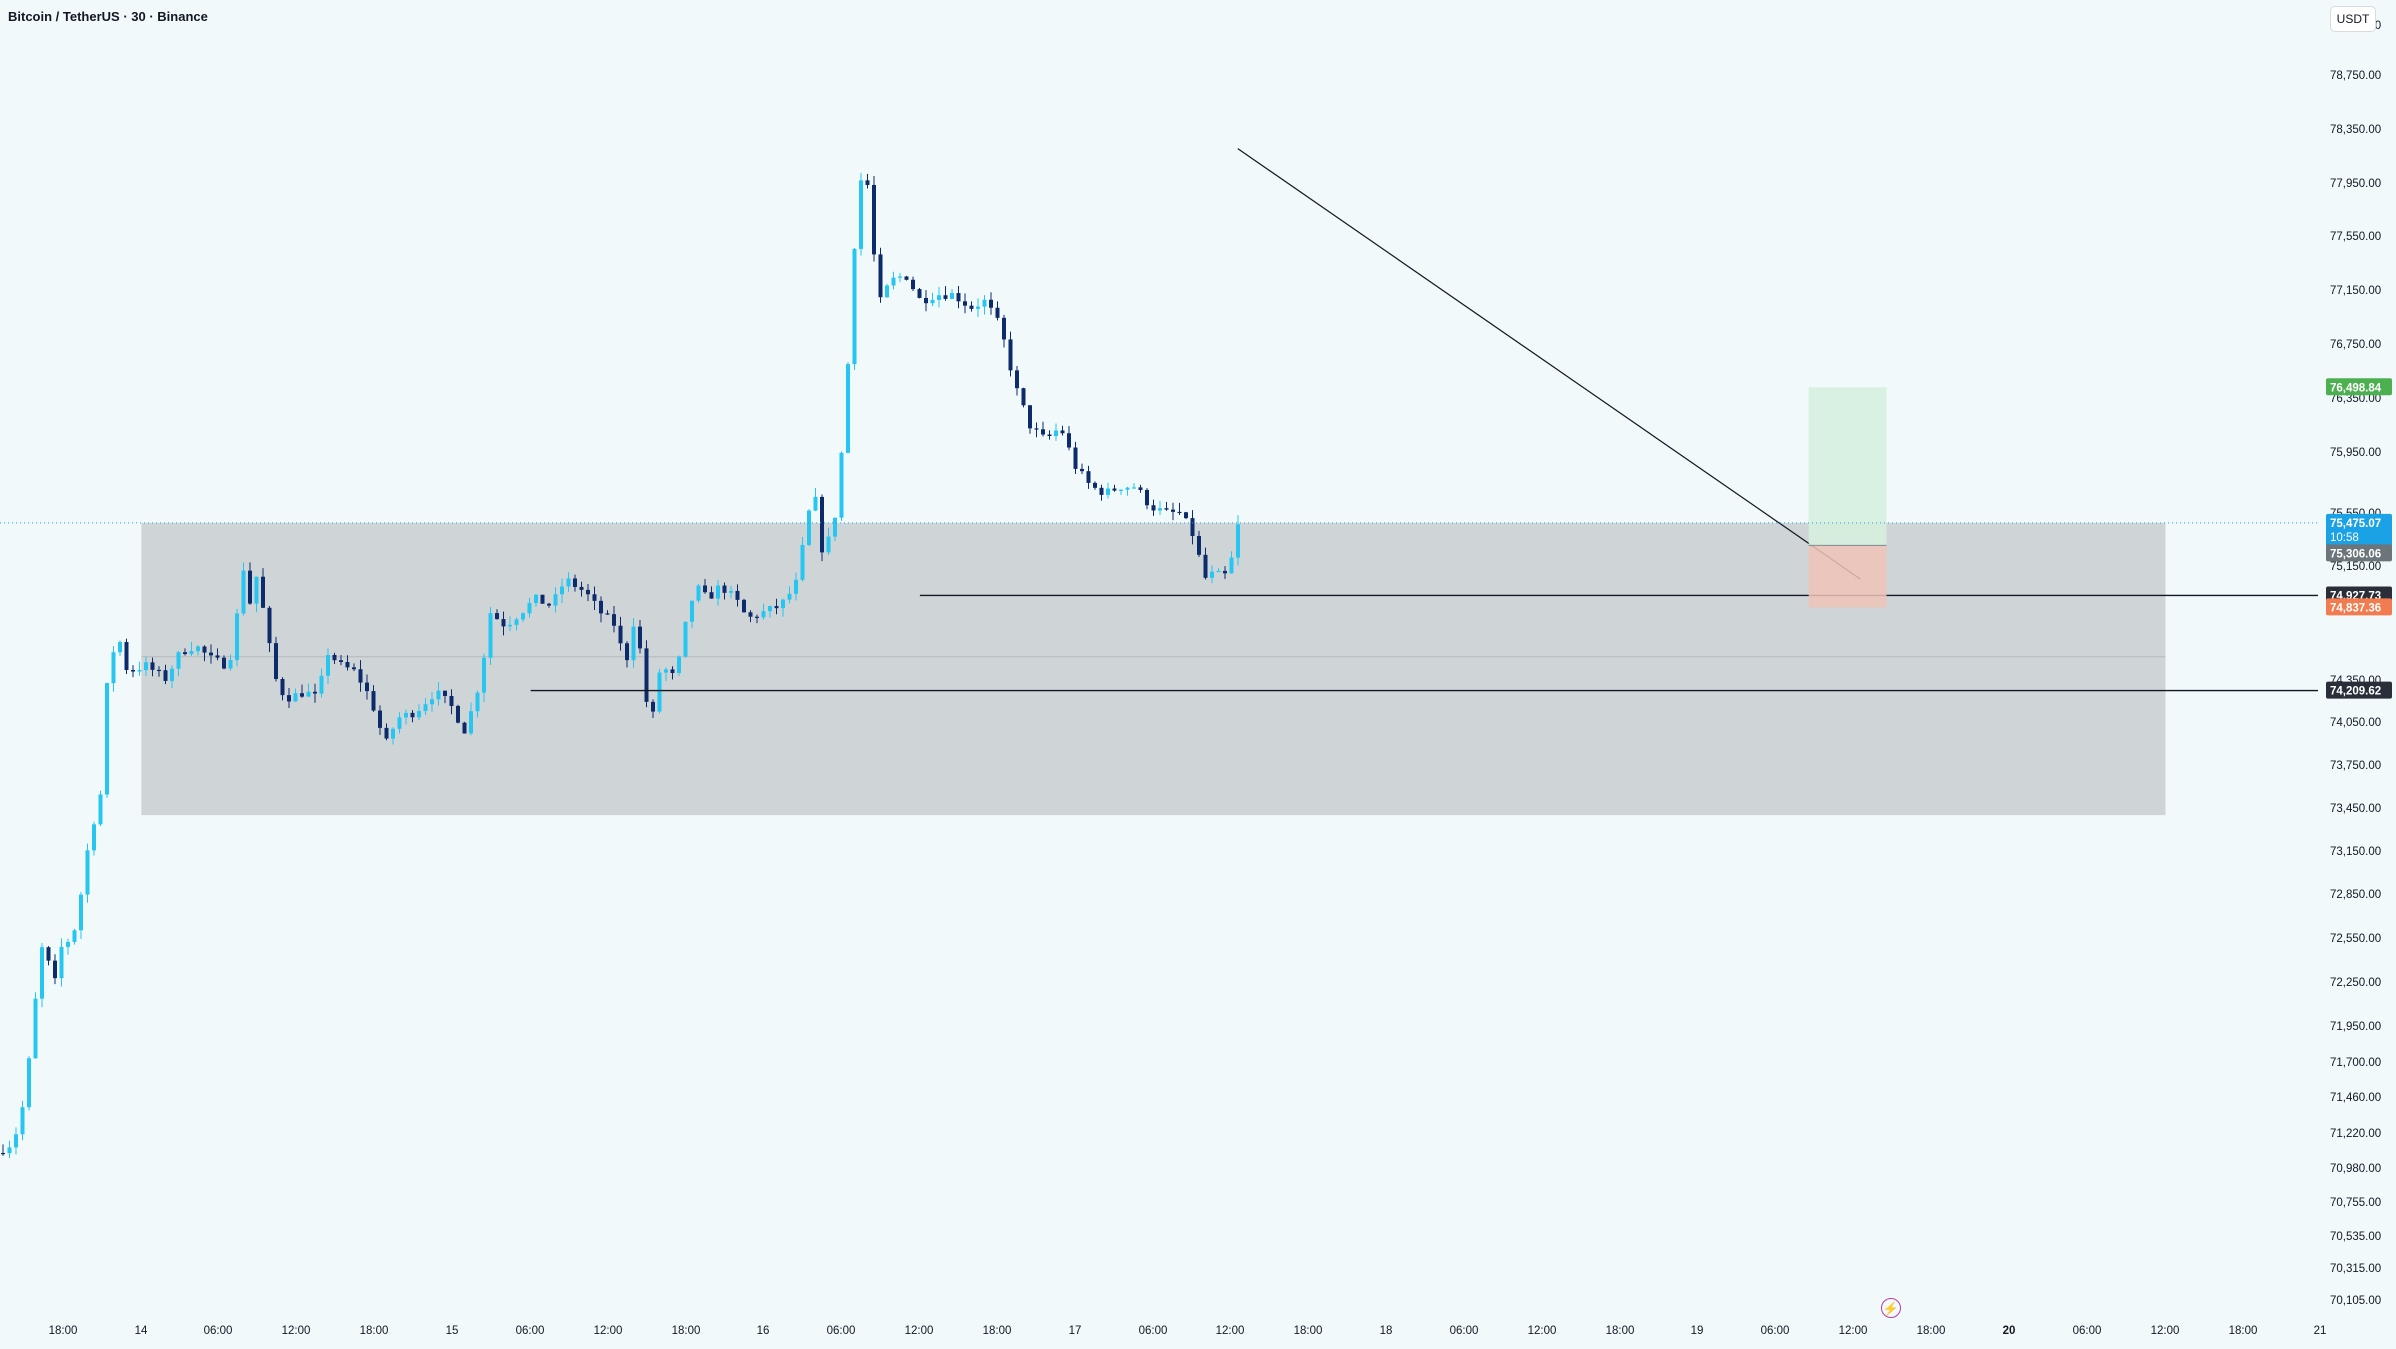 Image resolution: width=2396 pixels, height=1349 pixels. What do you see at coordinates (2355, 766) in the screenshot?
I see `y-tick-label: 73,750.00` at bounding box center [2355, 766].